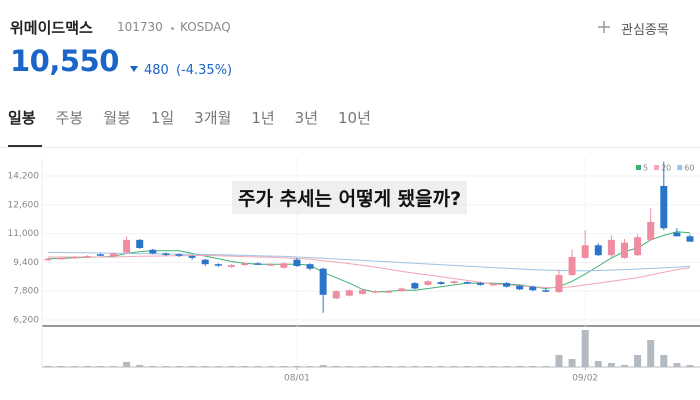  I want to click on overlay-caption: 주가 추세는 어떻게 됐을까?, so click(350, 197).